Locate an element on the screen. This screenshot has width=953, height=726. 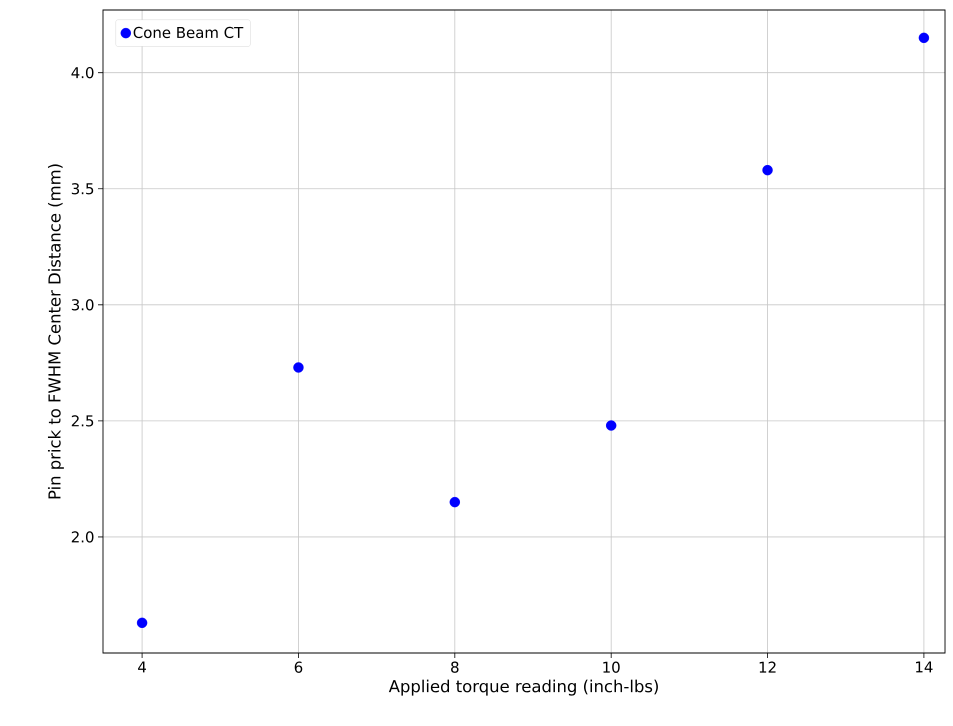
y-axis-title: Pin prick to FWHM Center Distance (mm) is located at coordinates (56, 331).